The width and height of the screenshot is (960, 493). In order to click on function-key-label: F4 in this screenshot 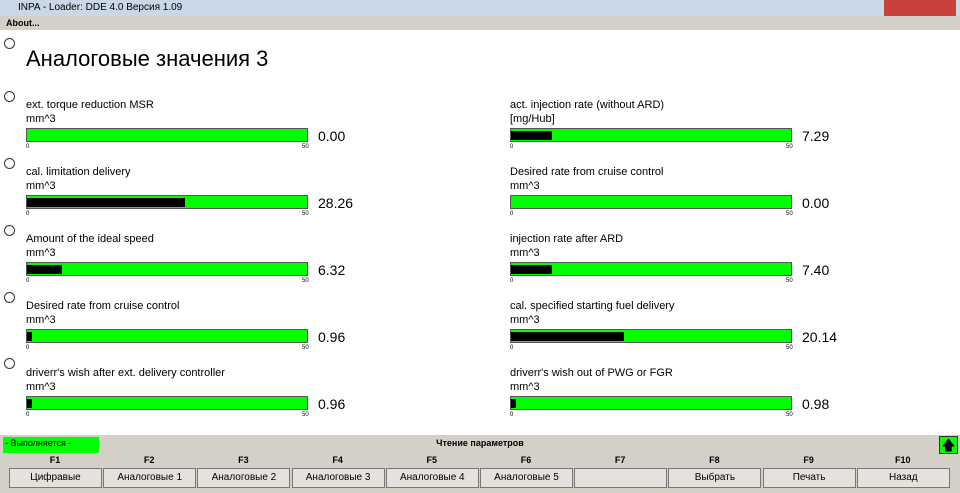, I will do `click(337, 460)`.